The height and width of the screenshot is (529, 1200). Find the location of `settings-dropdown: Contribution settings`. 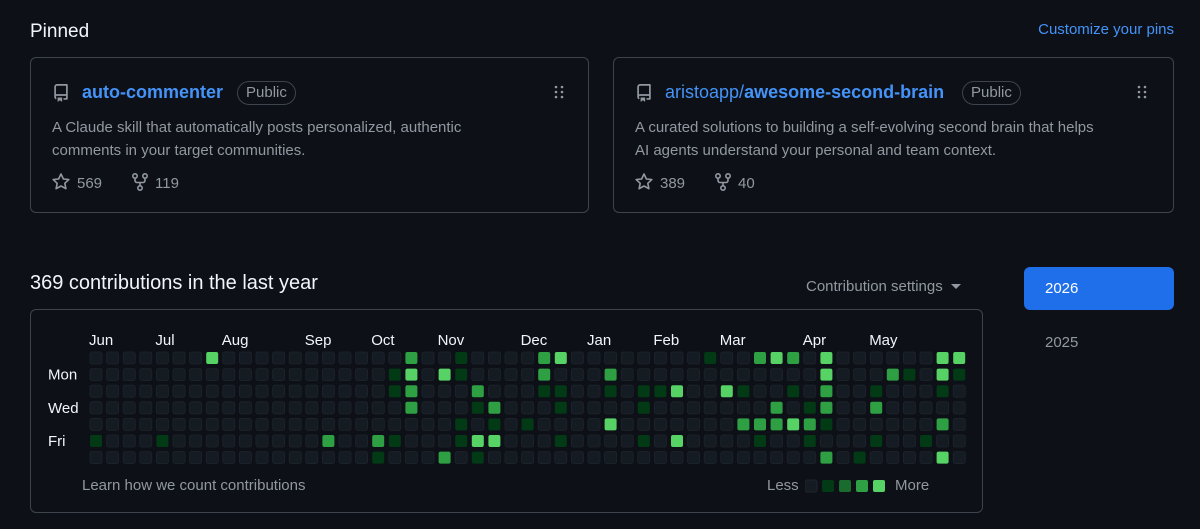

settings-dropdown: Contribution settings is located at coordinates (883, 286).